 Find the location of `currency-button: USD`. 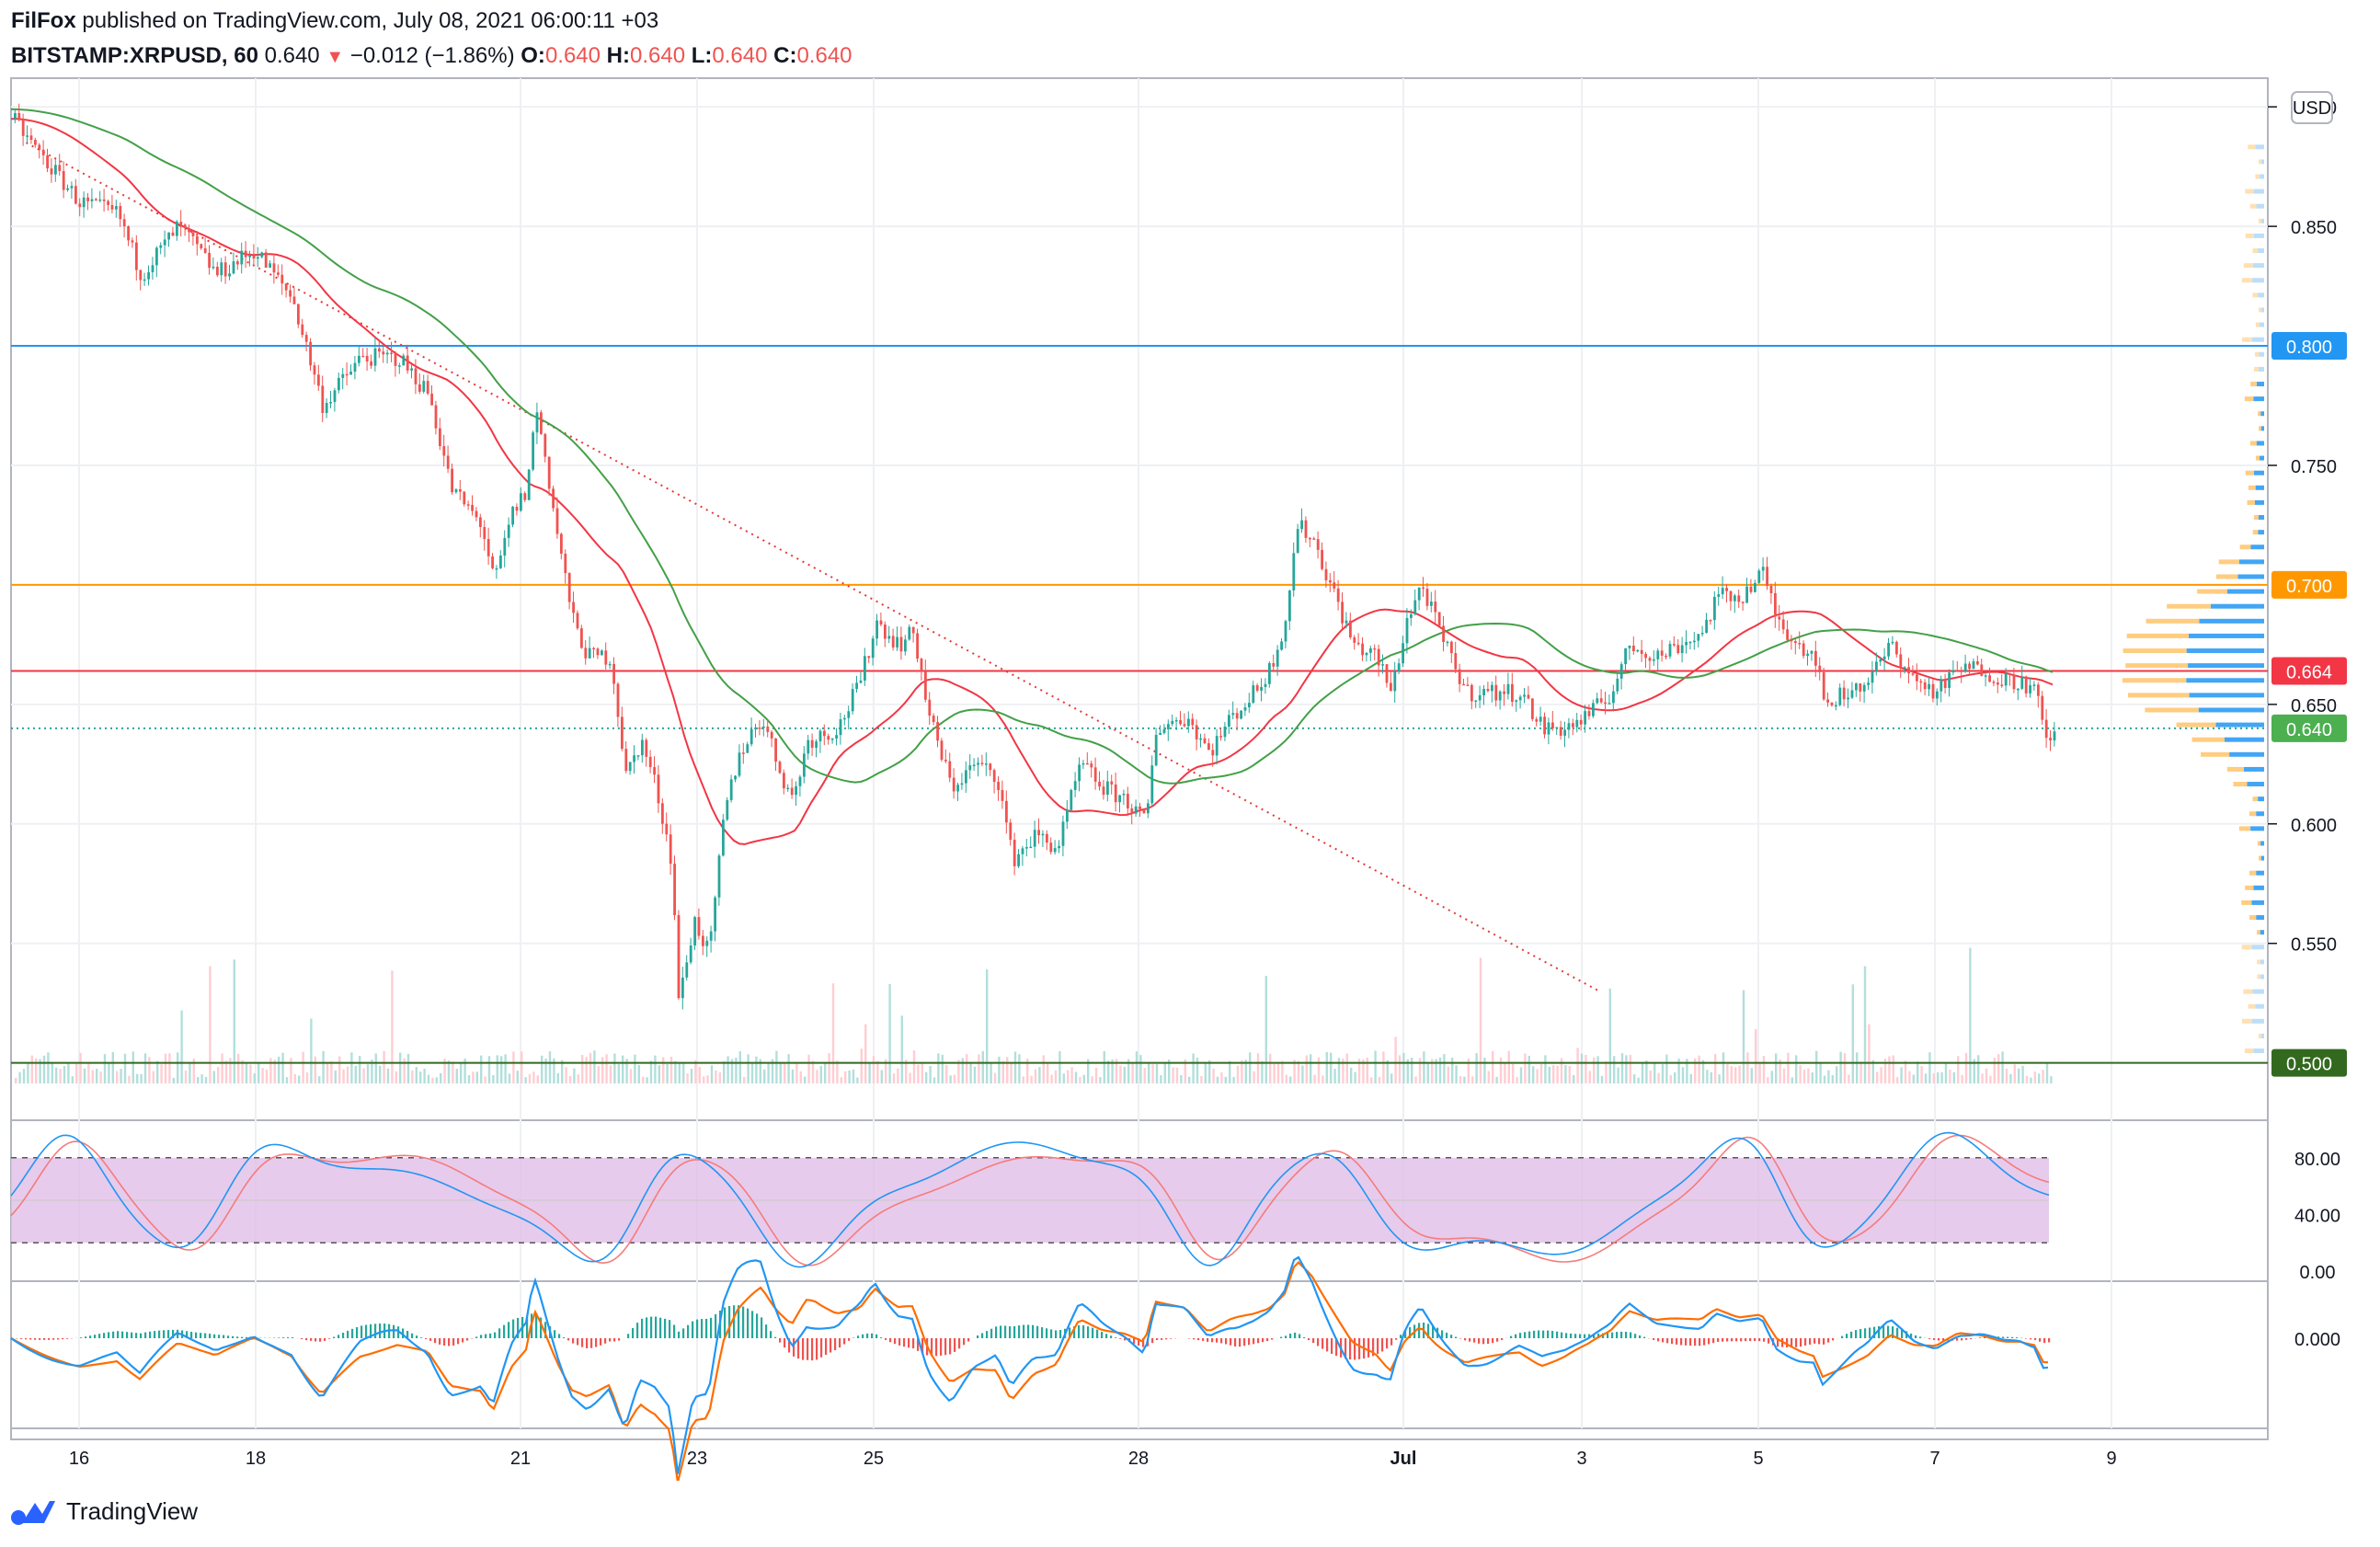

currency-button: USD is located at coordinates (2312, 107).